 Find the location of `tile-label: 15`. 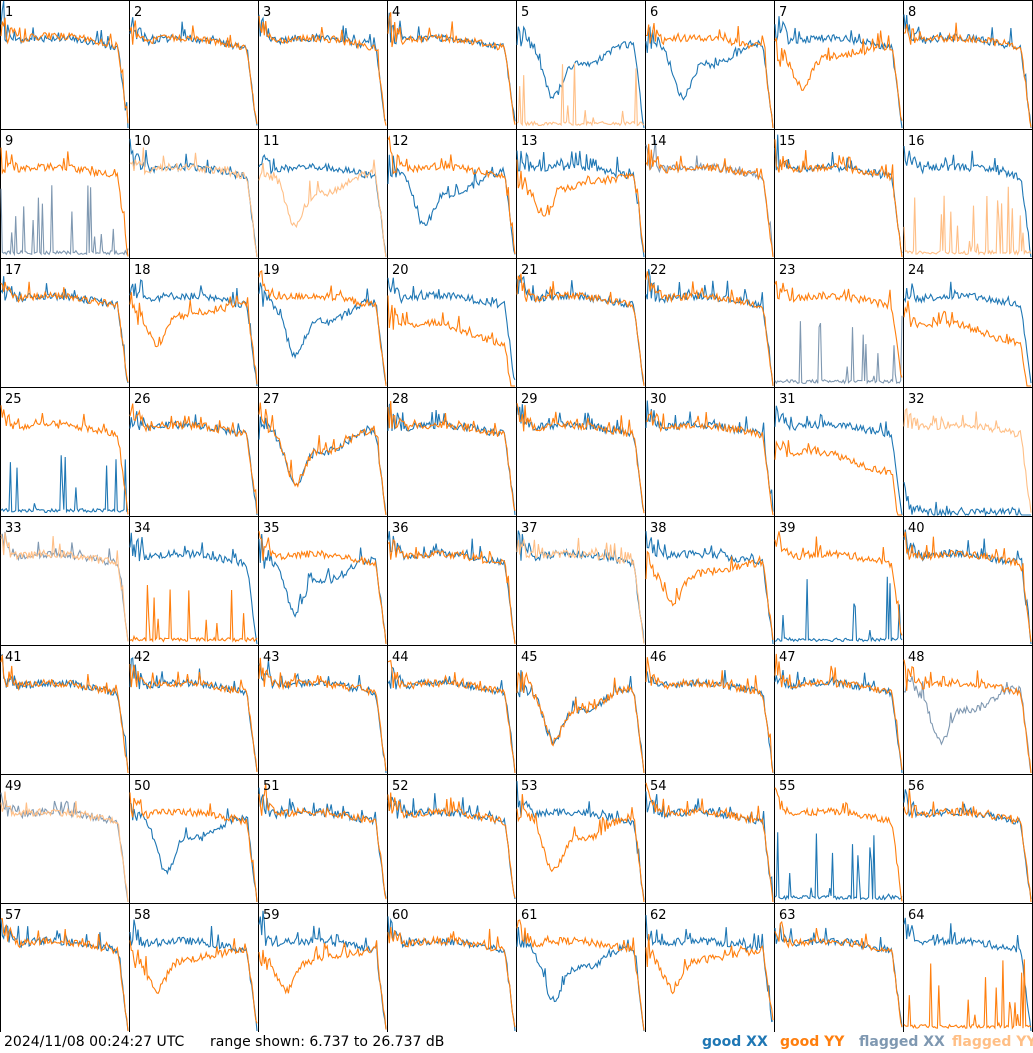

tile-label: 15 is located at coordinates (787, 141).